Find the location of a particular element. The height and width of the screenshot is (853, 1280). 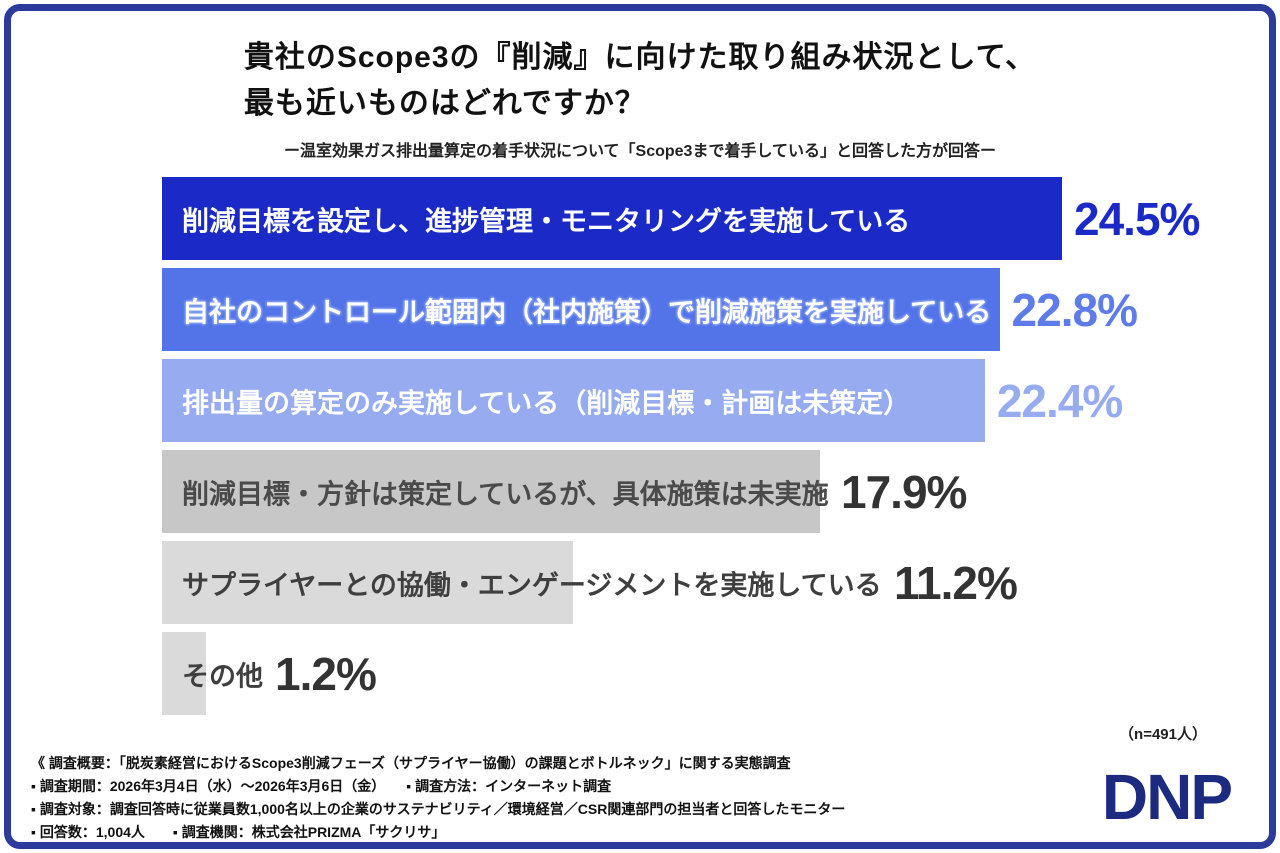

bar-row: サプライヤーとの協働・エンゲージメントを実施している 11.2% is located at coordinates (715, 582).